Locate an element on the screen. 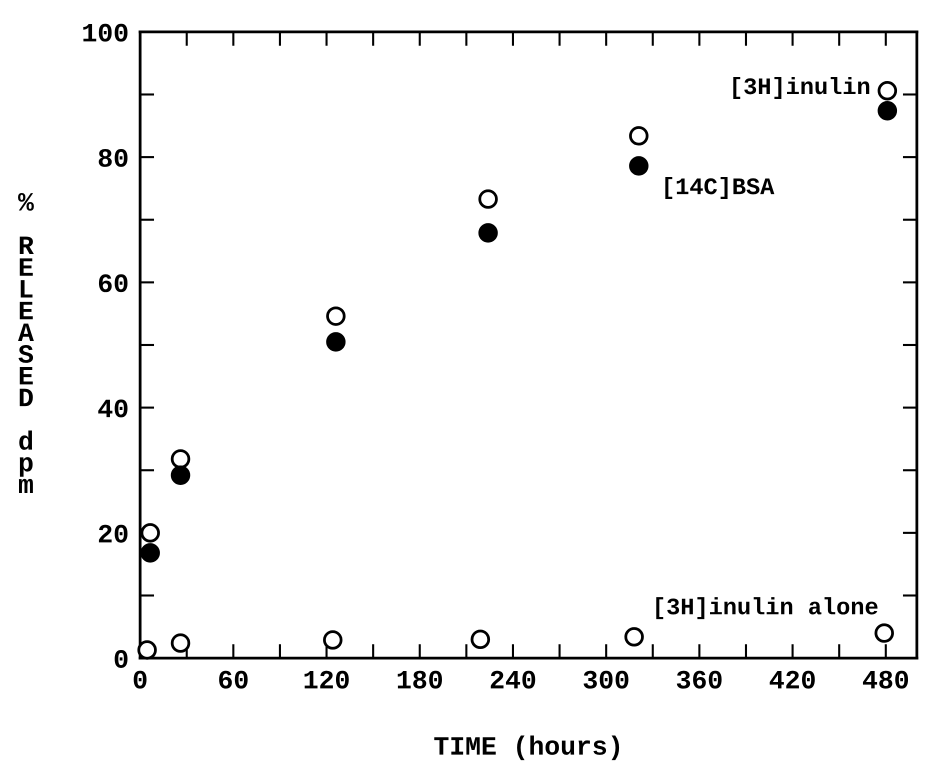 The width and height of the screenshot is (928, 777). legend-label: [3H]inulin is located at coordinates (801, 87).